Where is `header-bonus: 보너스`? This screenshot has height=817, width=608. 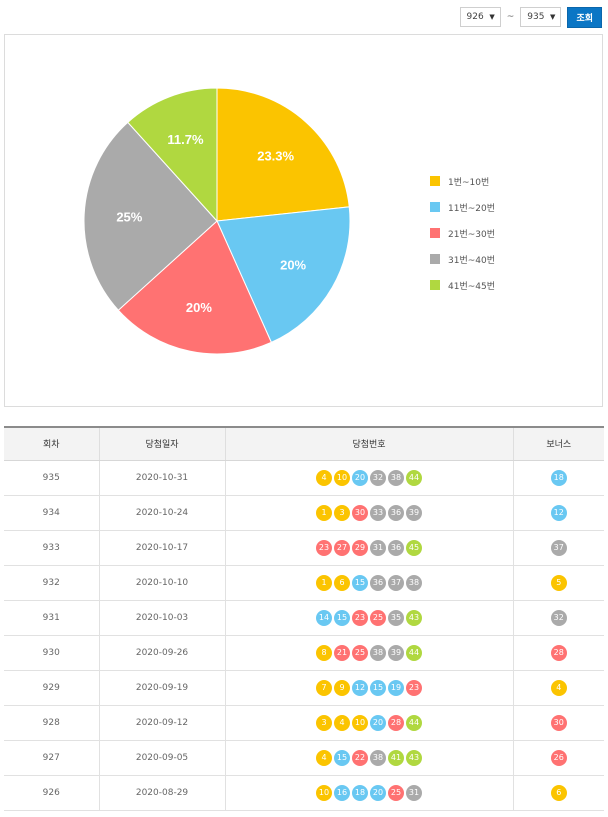 header-bonus: 보너스 is located at coordinates (558, 443).